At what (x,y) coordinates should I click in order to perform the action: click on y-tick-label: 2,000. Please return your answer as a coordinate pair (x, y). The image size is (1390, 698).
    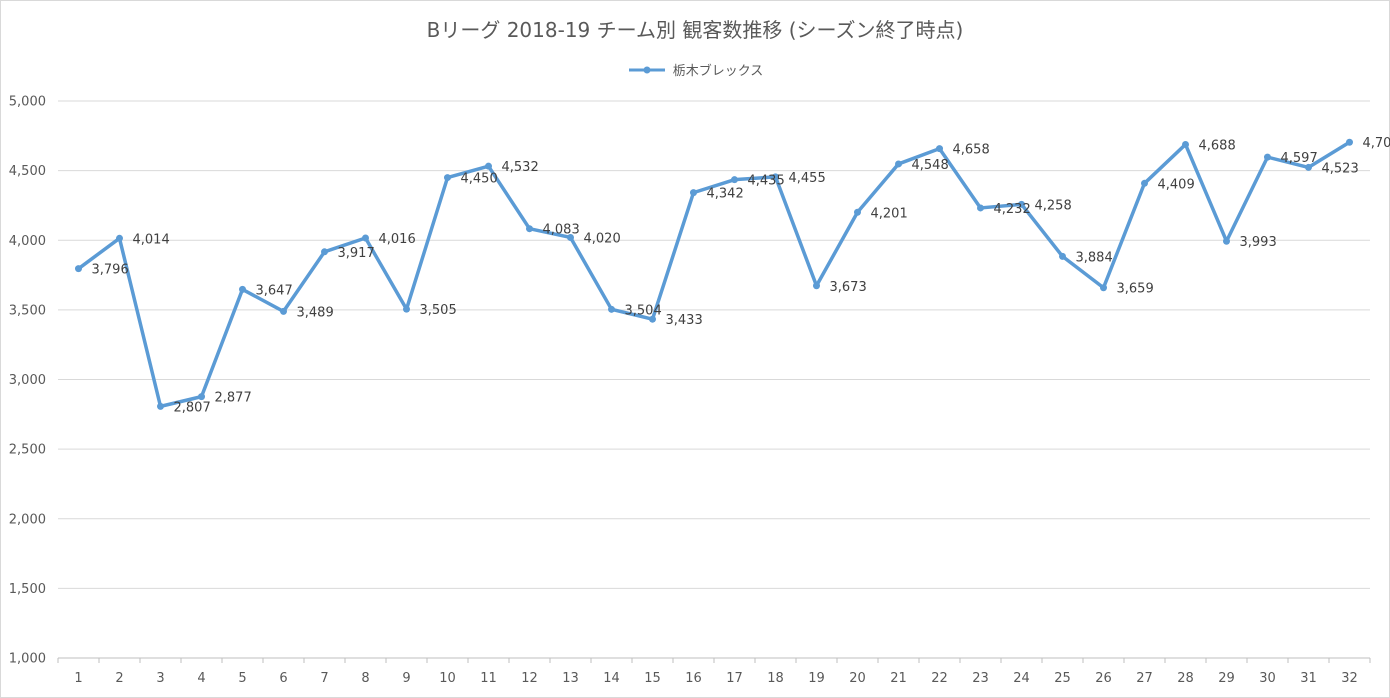
    Looking at the image, I should click on (27, 519).